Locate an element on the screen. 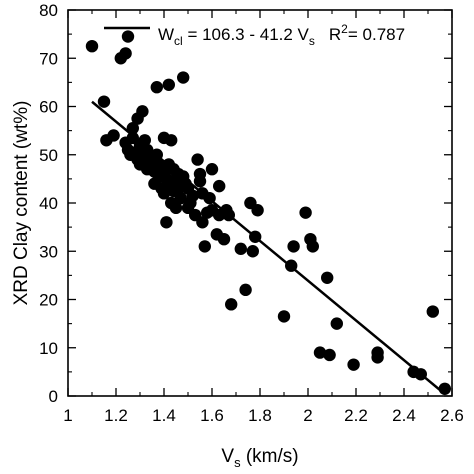  x-tick-label: 2.6 is located at coordinates (452, 415).